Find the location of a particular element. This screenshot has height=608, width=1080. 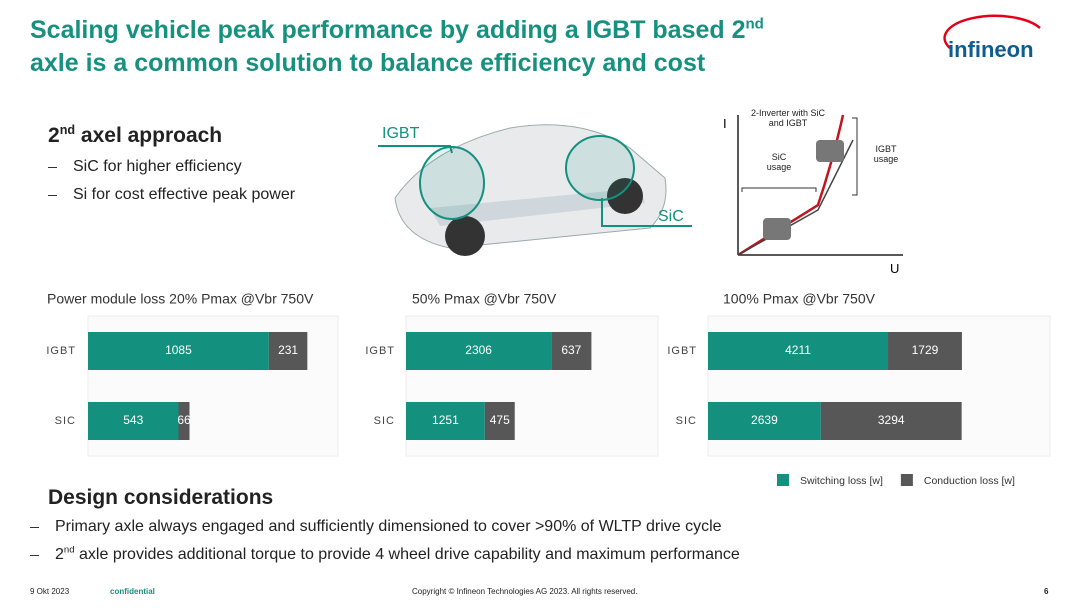

page-number: 6 is located at coordinates (1046, 591).